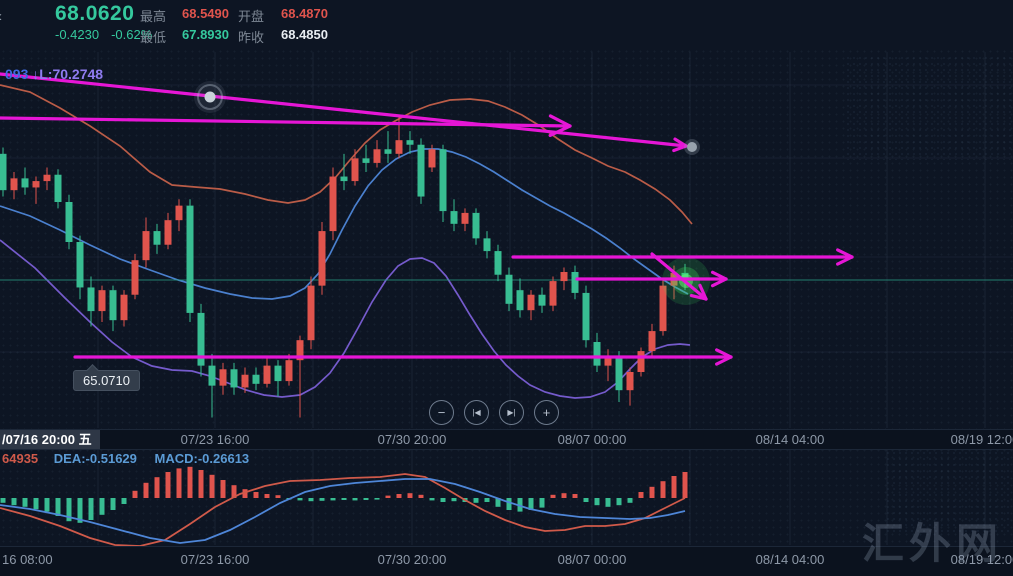 Image resolution: width=1013 pixels, height=576 pixels. What do you see at coordinates (304, 34) in the screenshot?
I see `prev-close-value: 68.4850` at bounding box center [304, 34].